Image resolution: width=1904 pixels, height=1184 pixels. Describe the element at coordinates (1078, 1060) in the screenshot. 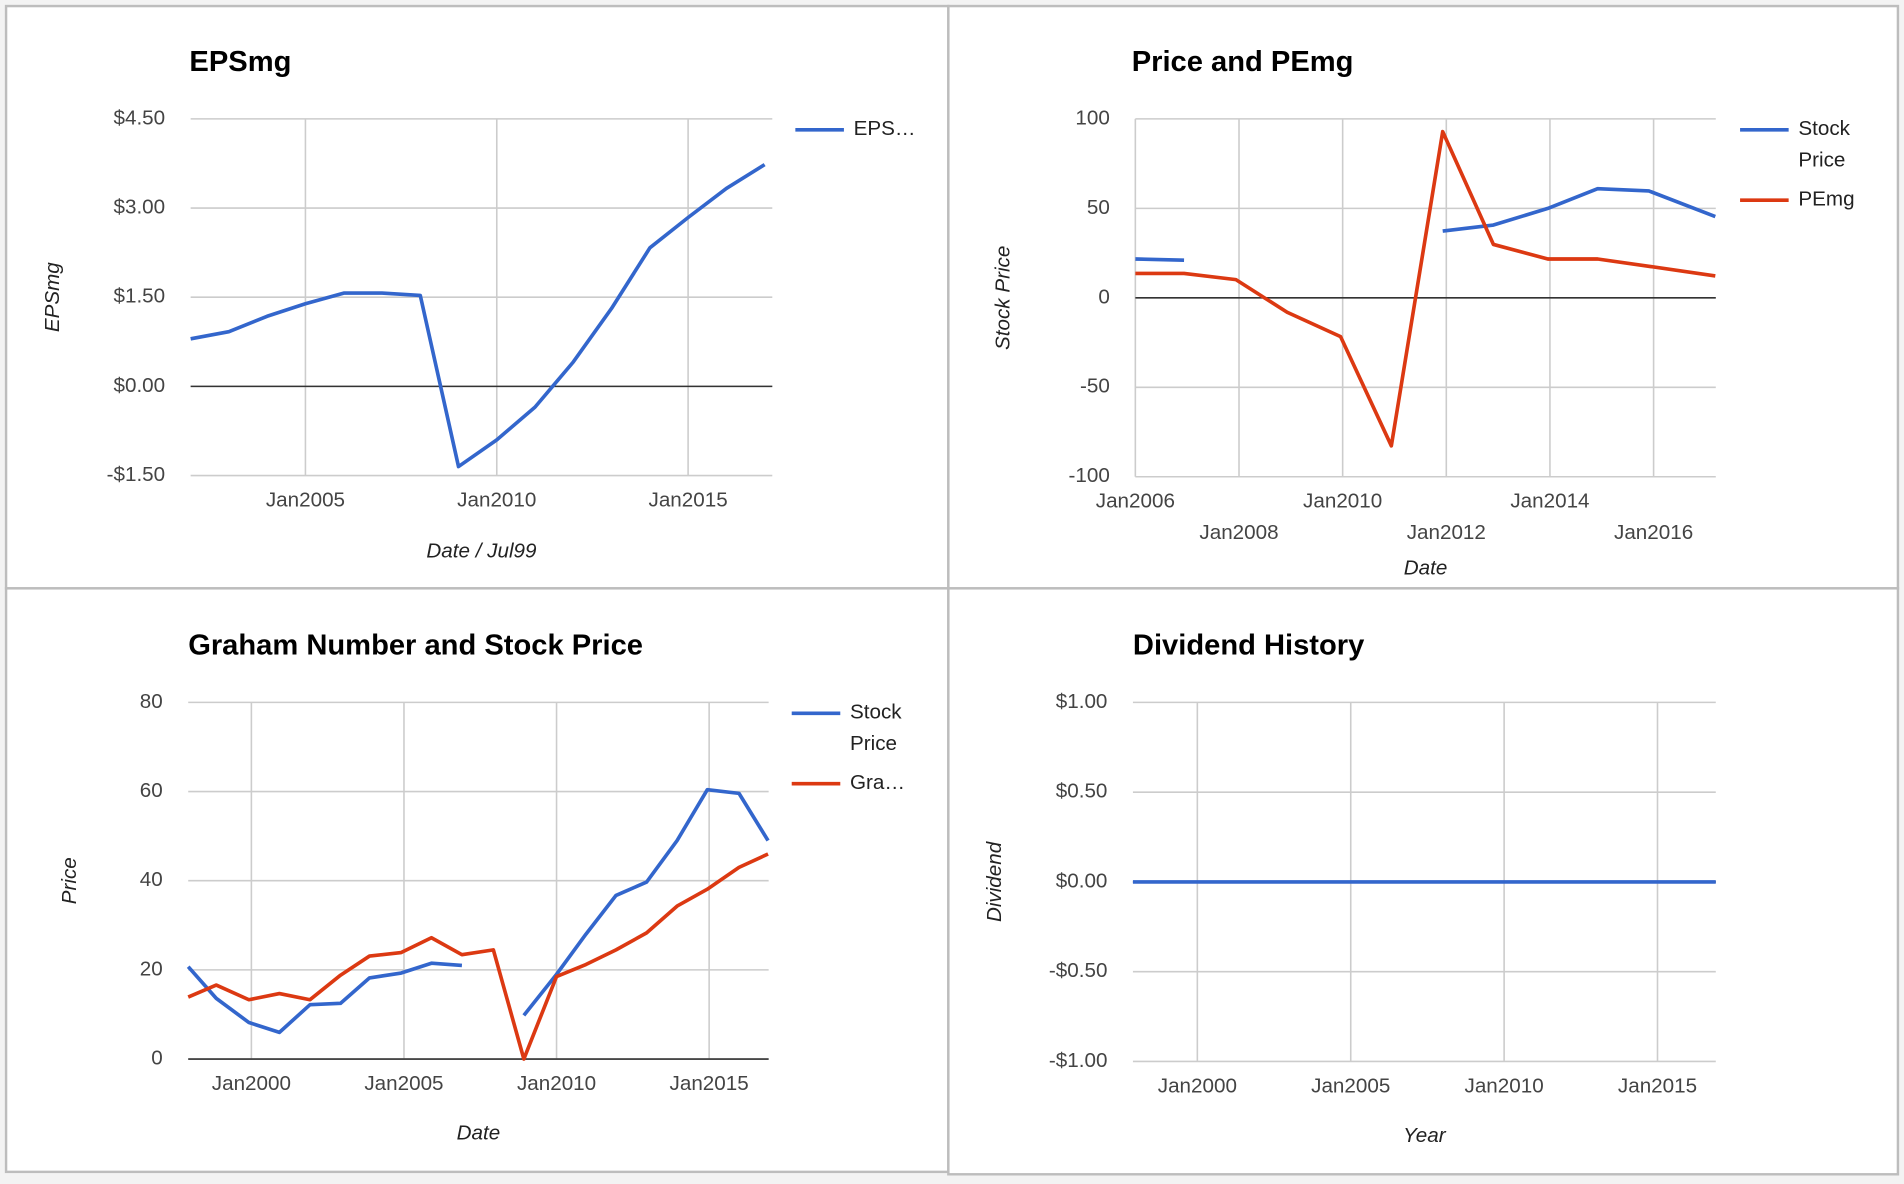

I see `y-tick-label: -$1.00` at that location.